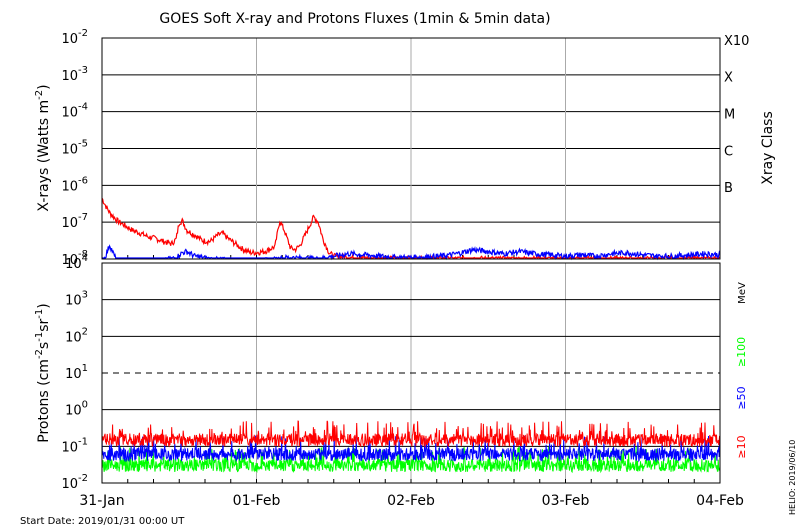 The width and height of the screenshot is (800, 530). I want to click on proton-y-axis-label: Protons (cm-2s-1sr-1), so click(43, 372).